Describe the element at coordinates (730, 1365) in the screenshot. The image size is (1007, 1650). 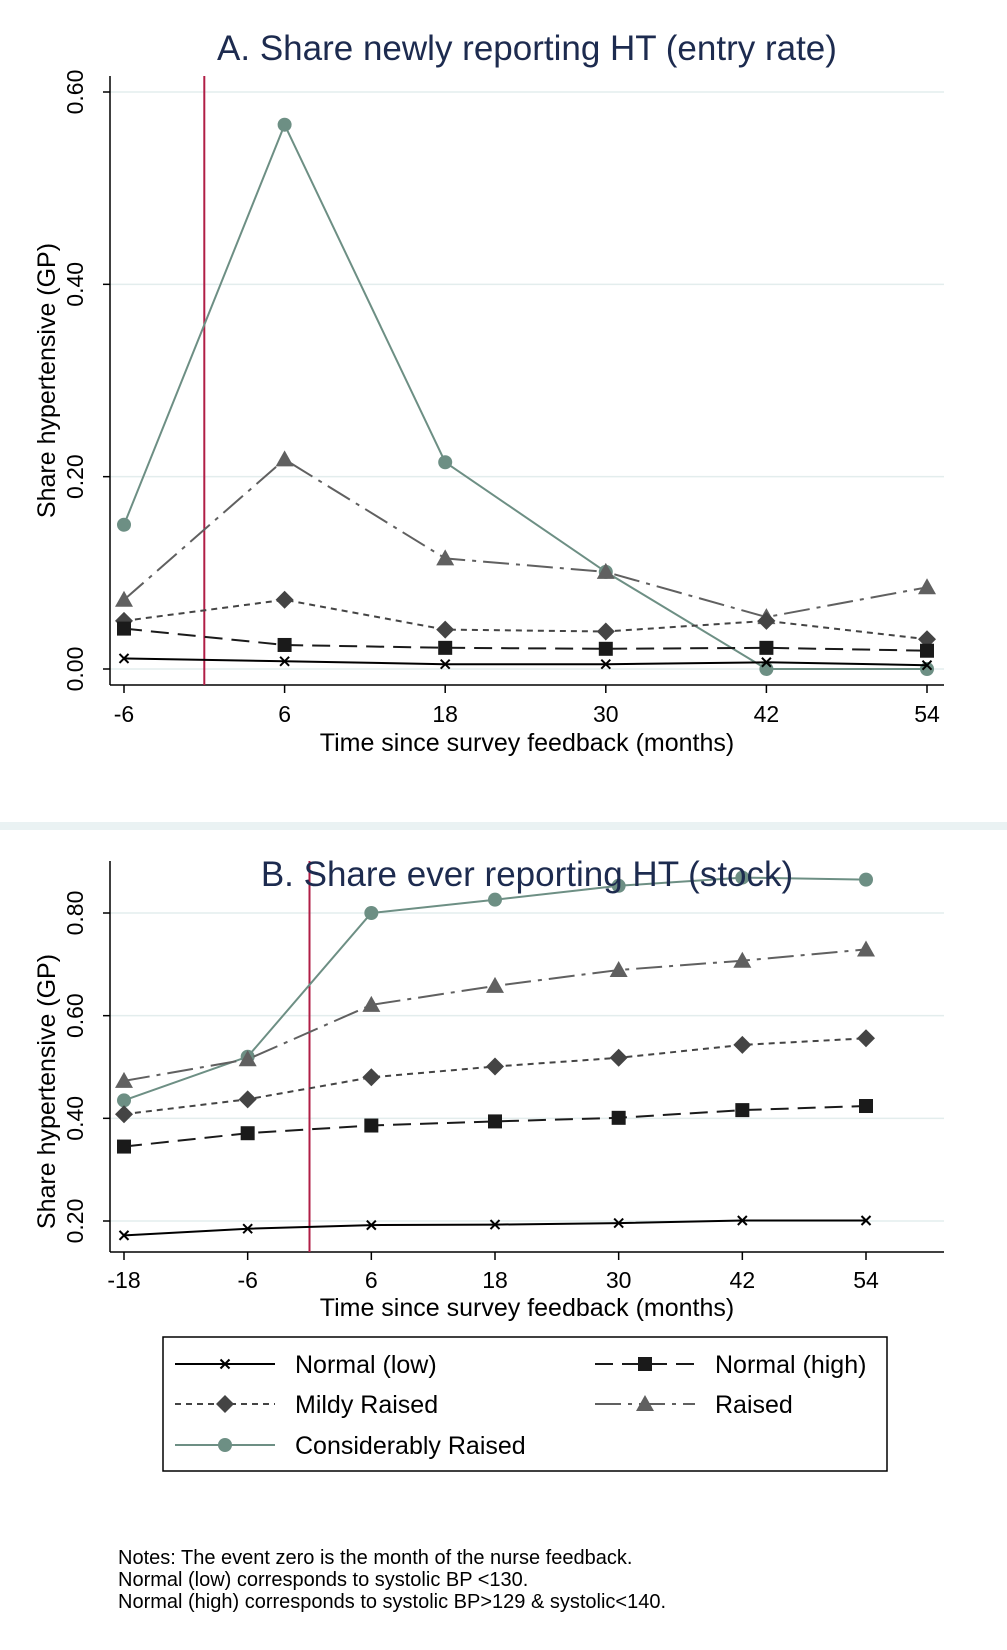
I see `legend-item-normal-high: Normal (high)` at that location.